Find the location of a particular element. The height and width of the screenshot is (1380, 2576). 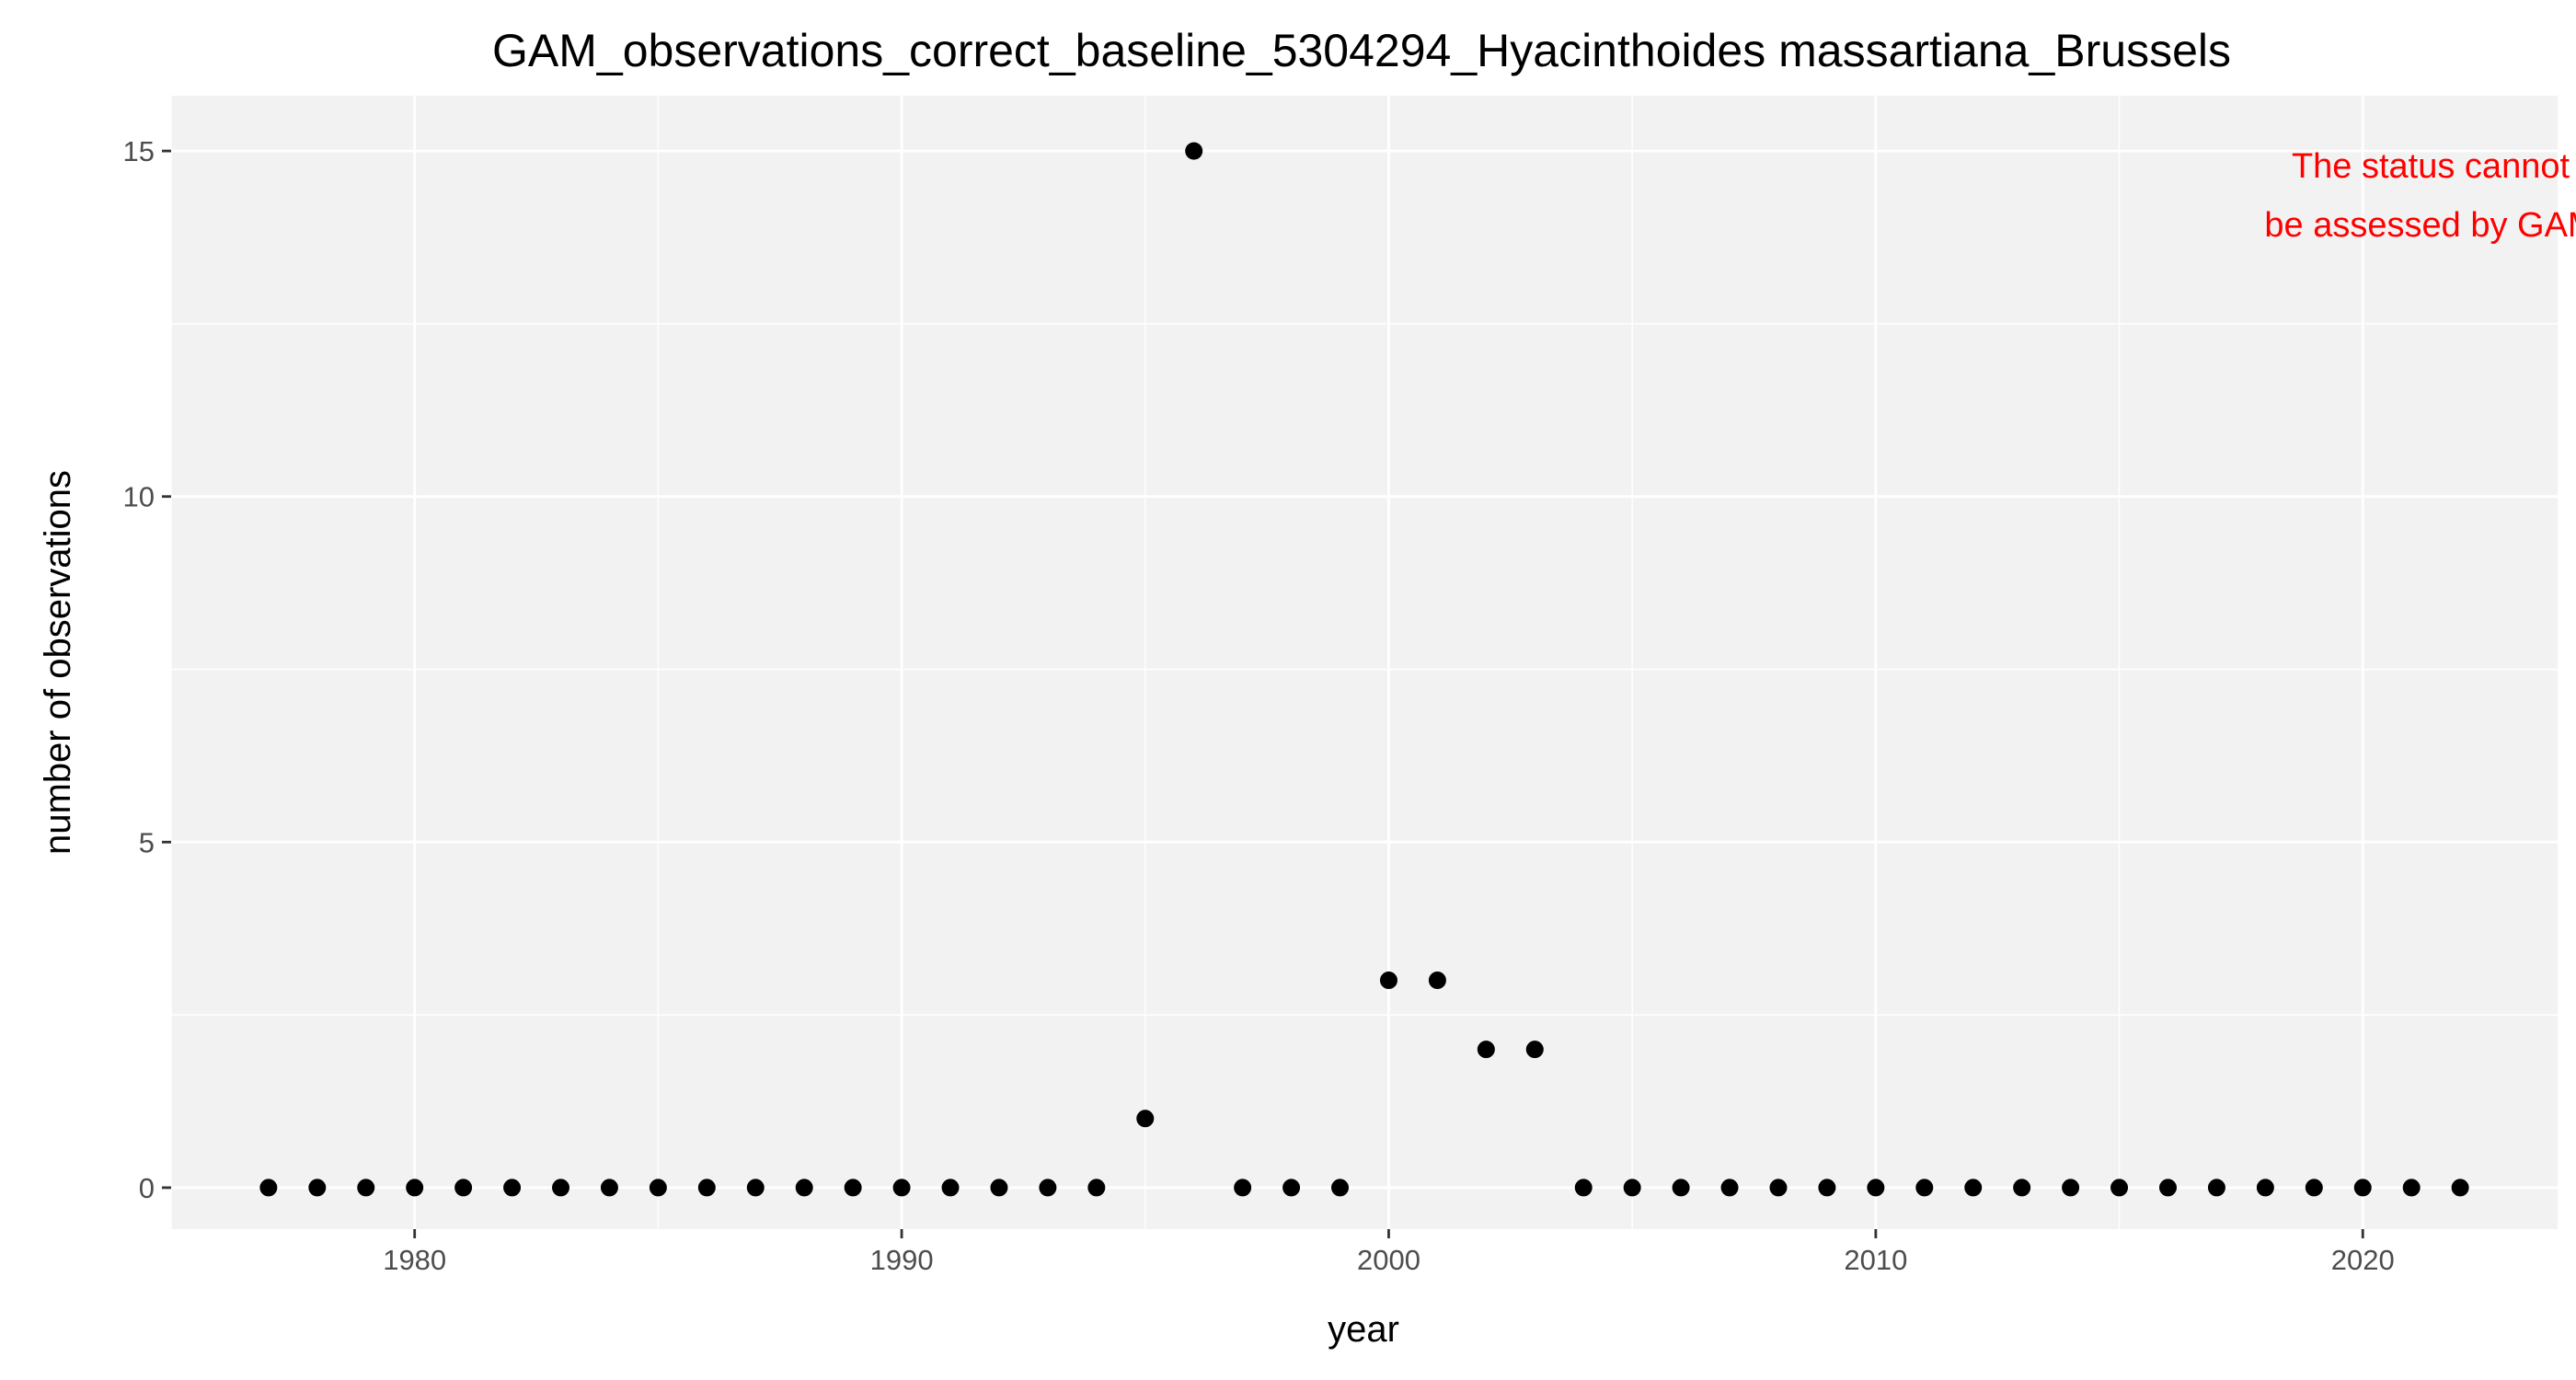

x-tick-label: 1980 is located at coordinates (414, 1260).